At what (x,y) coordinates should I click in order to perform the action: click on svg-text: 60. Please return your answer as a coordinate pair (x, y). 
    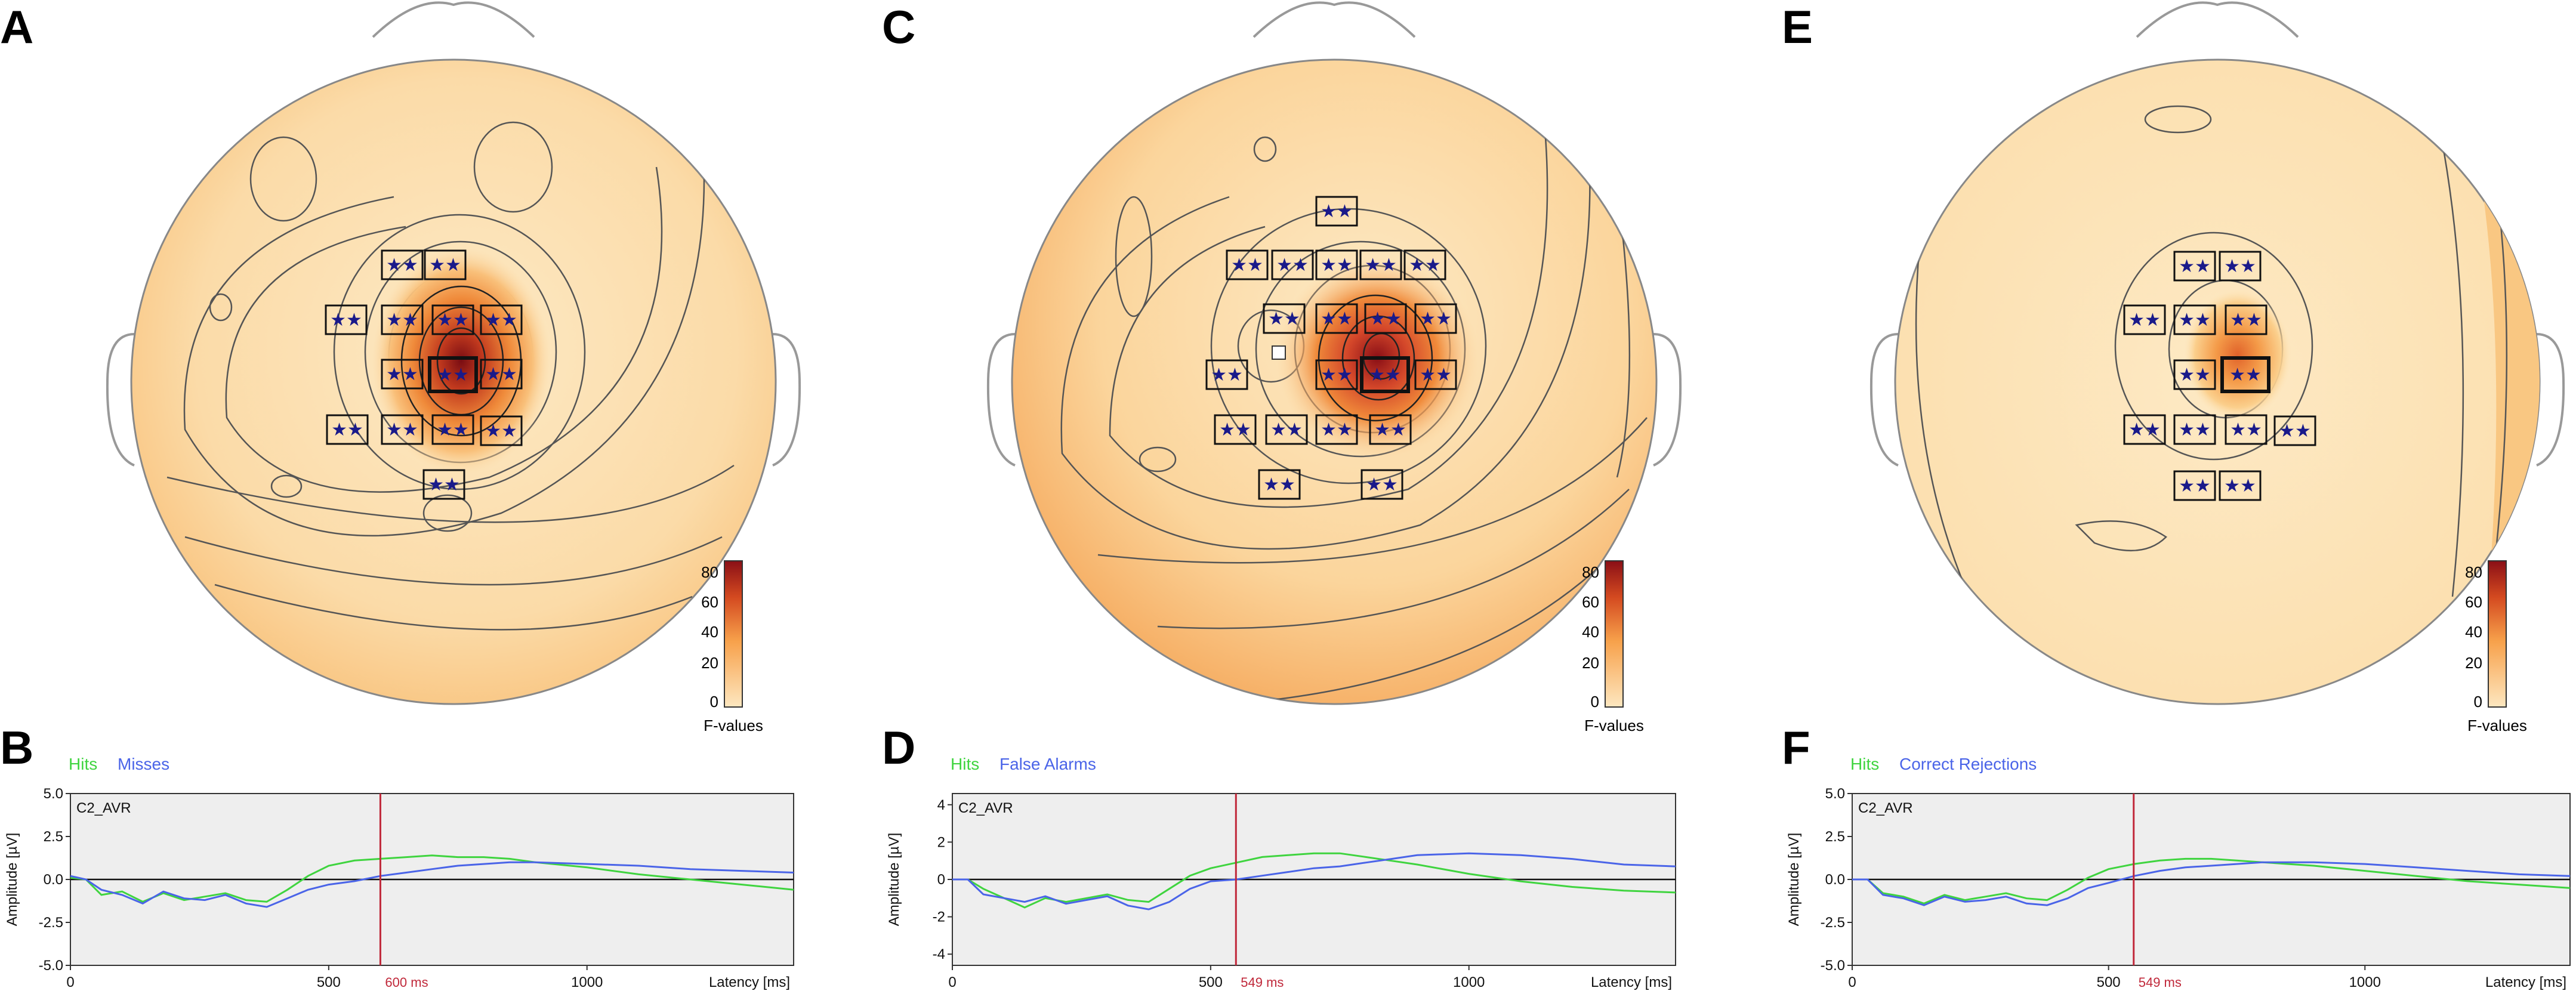
    Looking at the image, I should click on (2474, 602).